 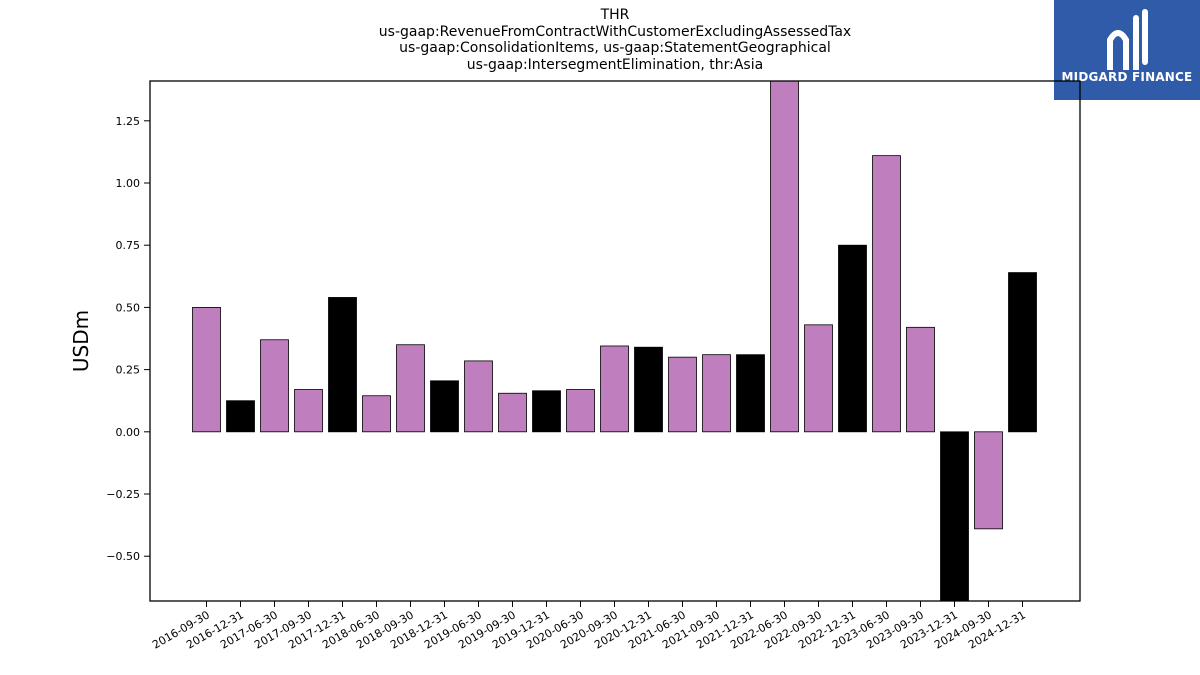 What do you see at coordinates (615, 15) in the screenshot?
I see `title-line-1: THR` at bounding box center [615, 15].